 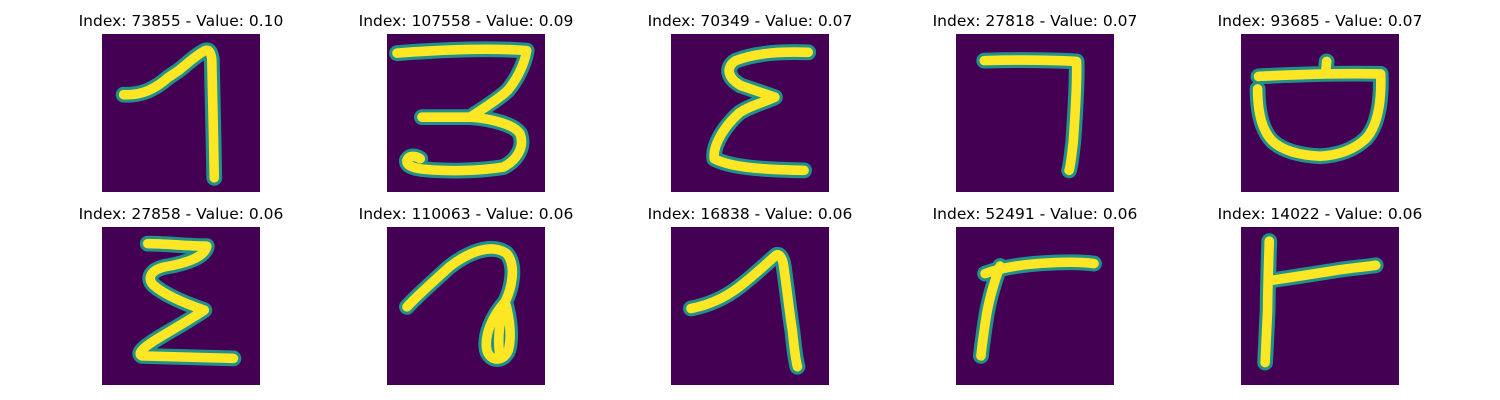 What do you see at coordinates (1035, 21) in the screenshot?
I see `panel-title: Index: 27818 - Value: 0.07` at bounding box center [1035, 21].